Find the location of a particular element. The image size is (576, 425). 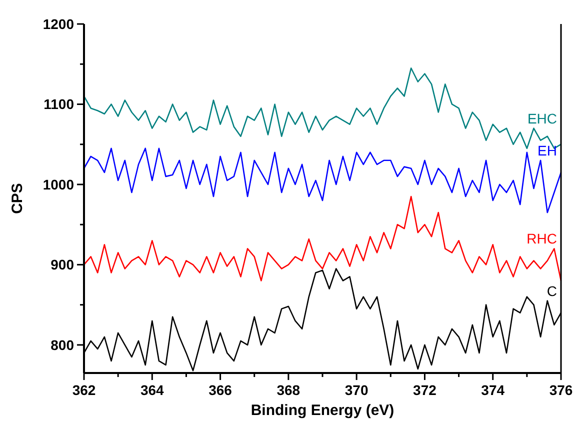

x-tick-label: 362 is located at coordinates (84, 390).